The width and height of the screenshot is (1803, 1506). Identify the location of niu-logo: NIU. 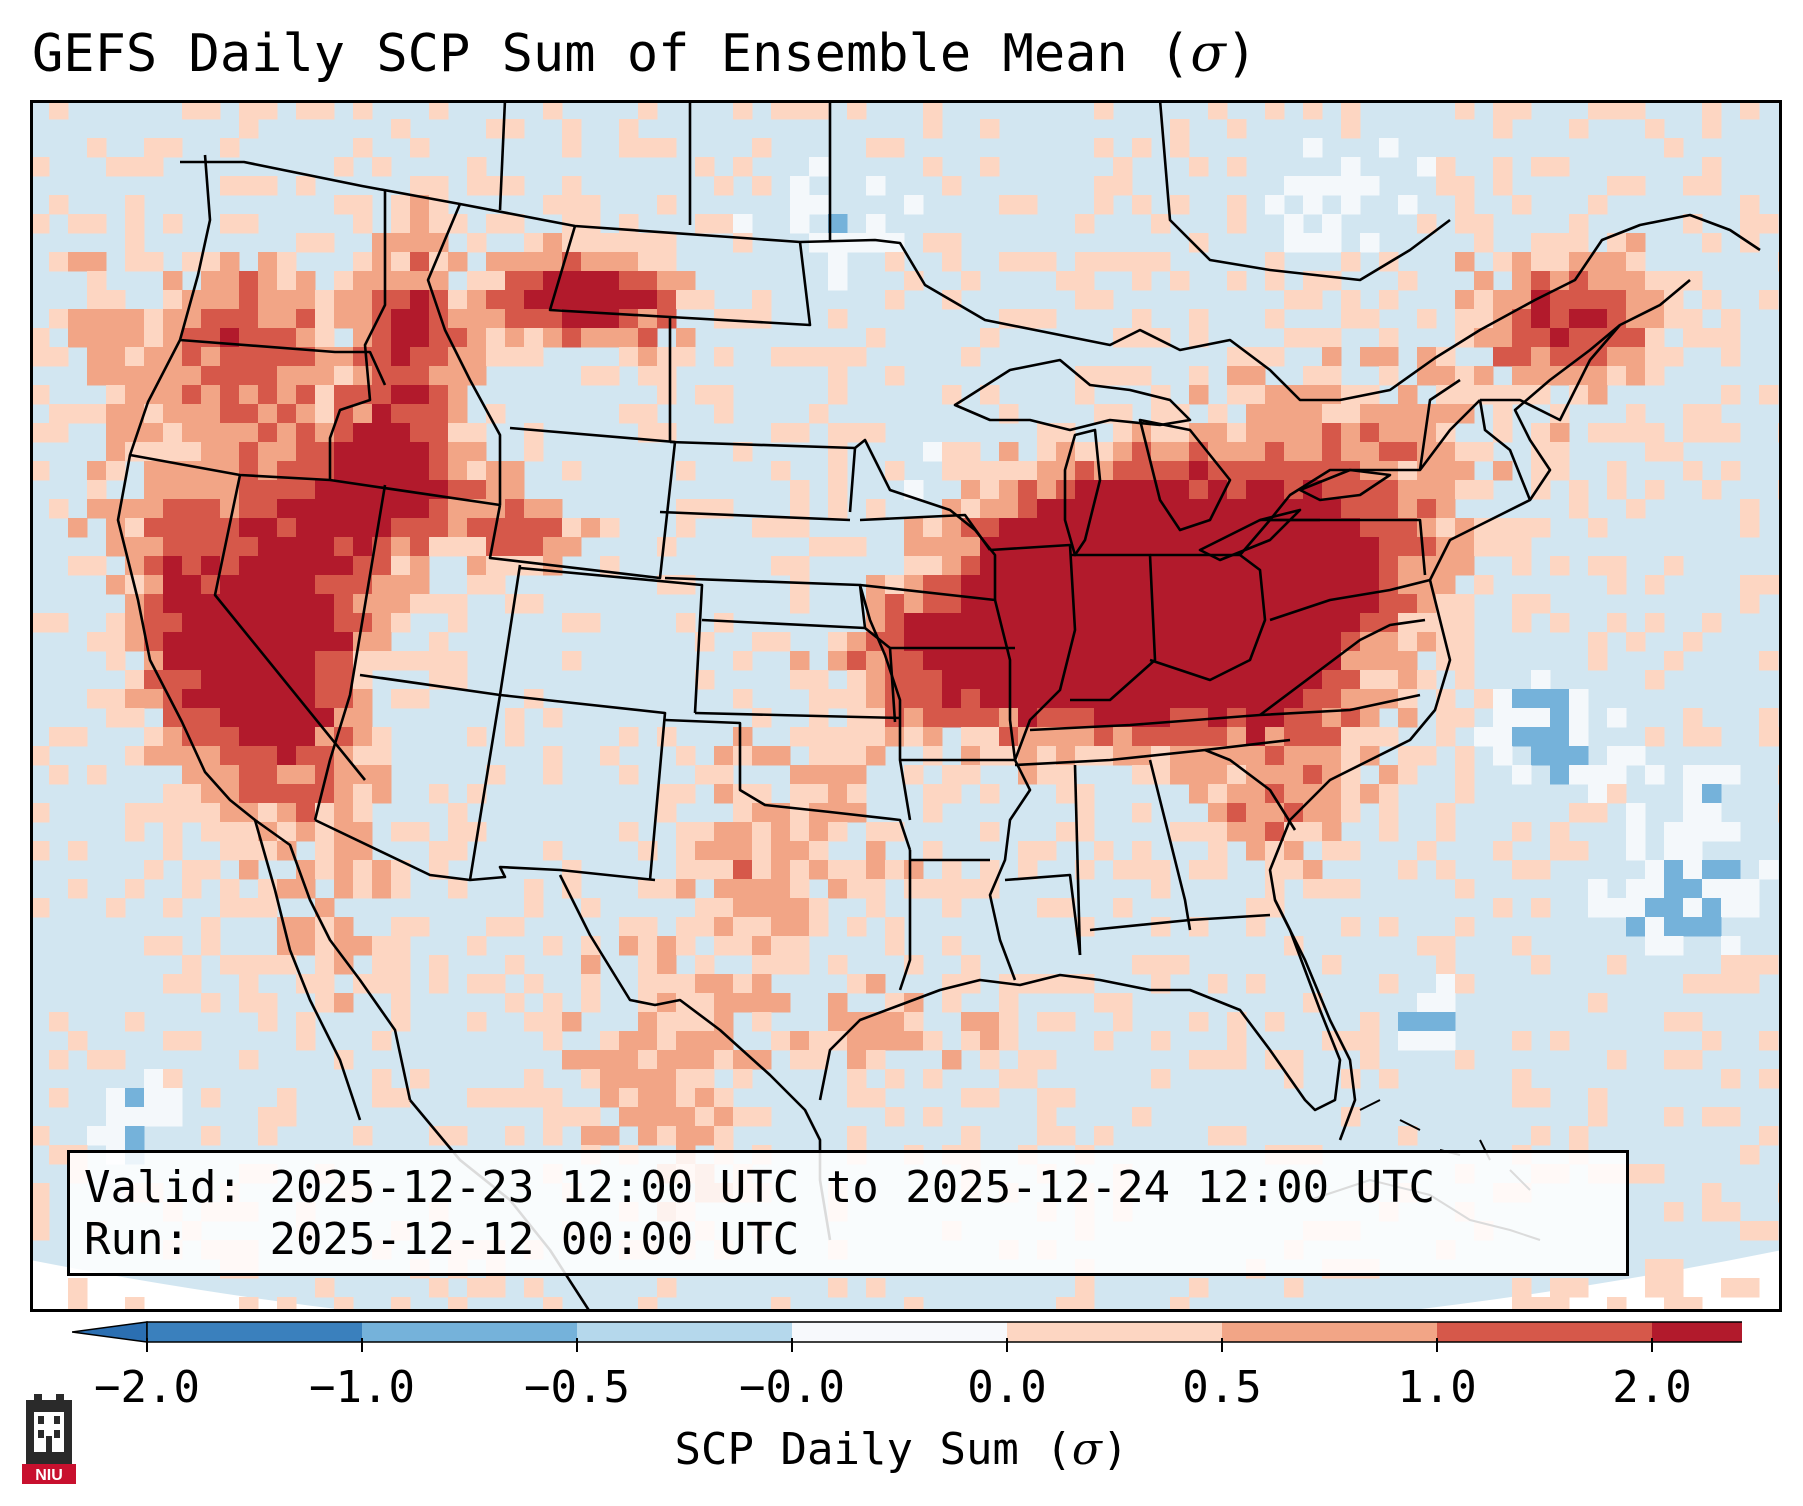
(49, 1439).